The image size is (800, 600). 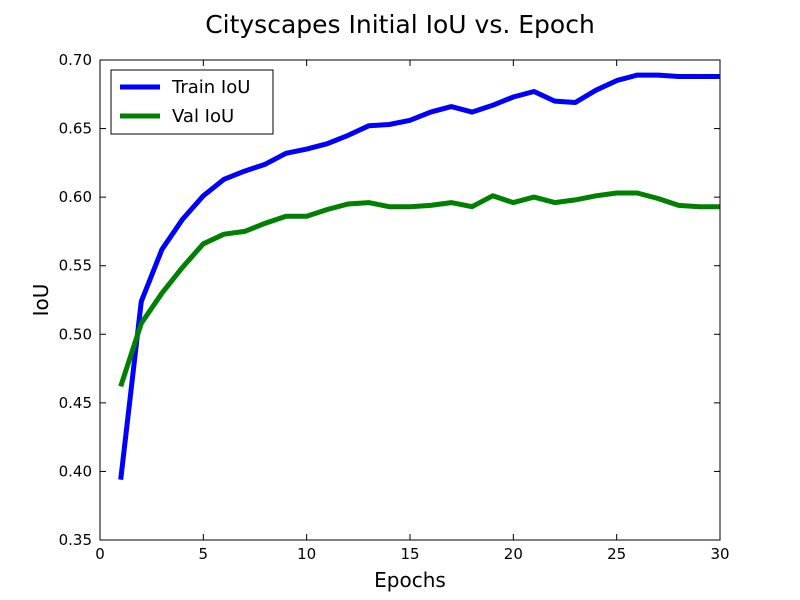 I want to click on y-tick-label: 0.50, so click(x=75, y=334).